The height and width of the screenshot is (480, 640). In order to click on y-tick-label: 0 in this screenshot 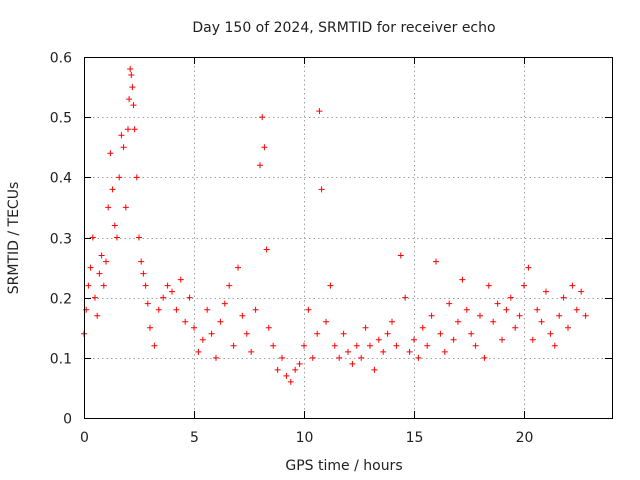, I will do `click(67, 420)`.